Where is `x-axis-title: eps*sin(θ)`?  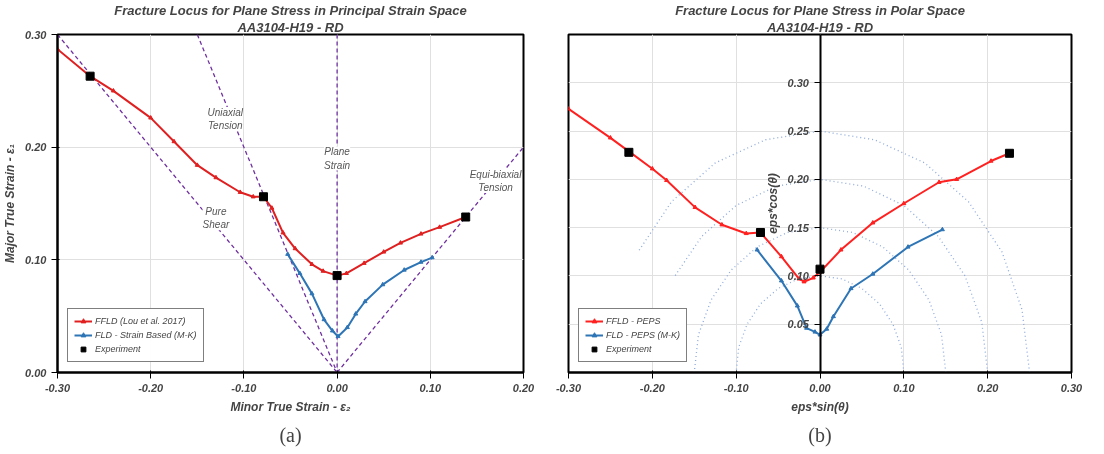
x-axis-title: eps*sin(θ) is located at coordinates (820, 406).